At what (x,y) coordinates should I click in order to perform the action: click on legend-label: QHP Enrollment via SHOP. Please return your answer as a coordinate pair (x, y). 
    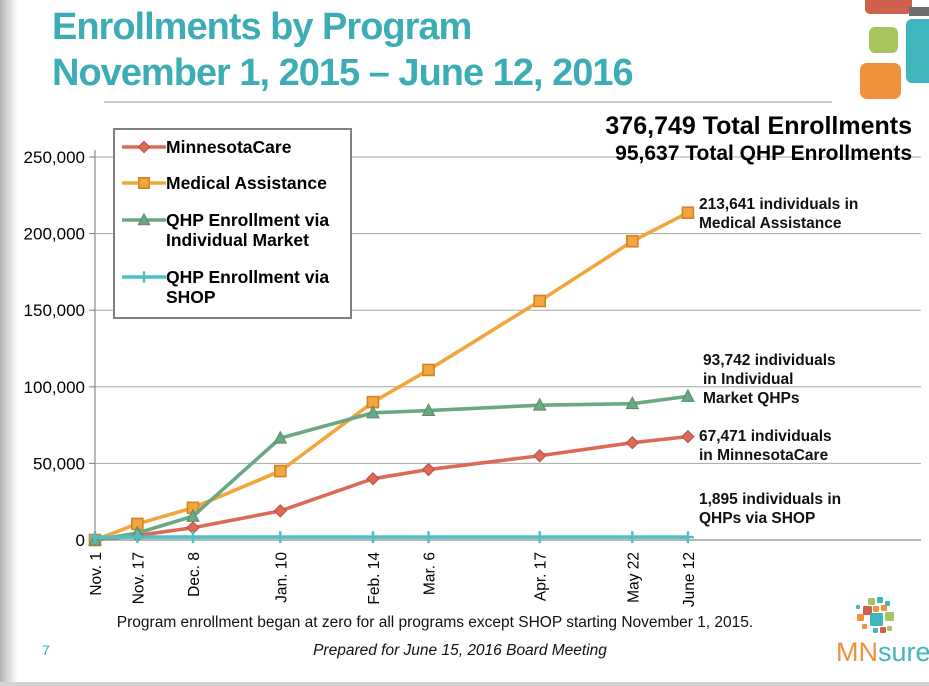
    Looking at the image, I should click on (248, 287).